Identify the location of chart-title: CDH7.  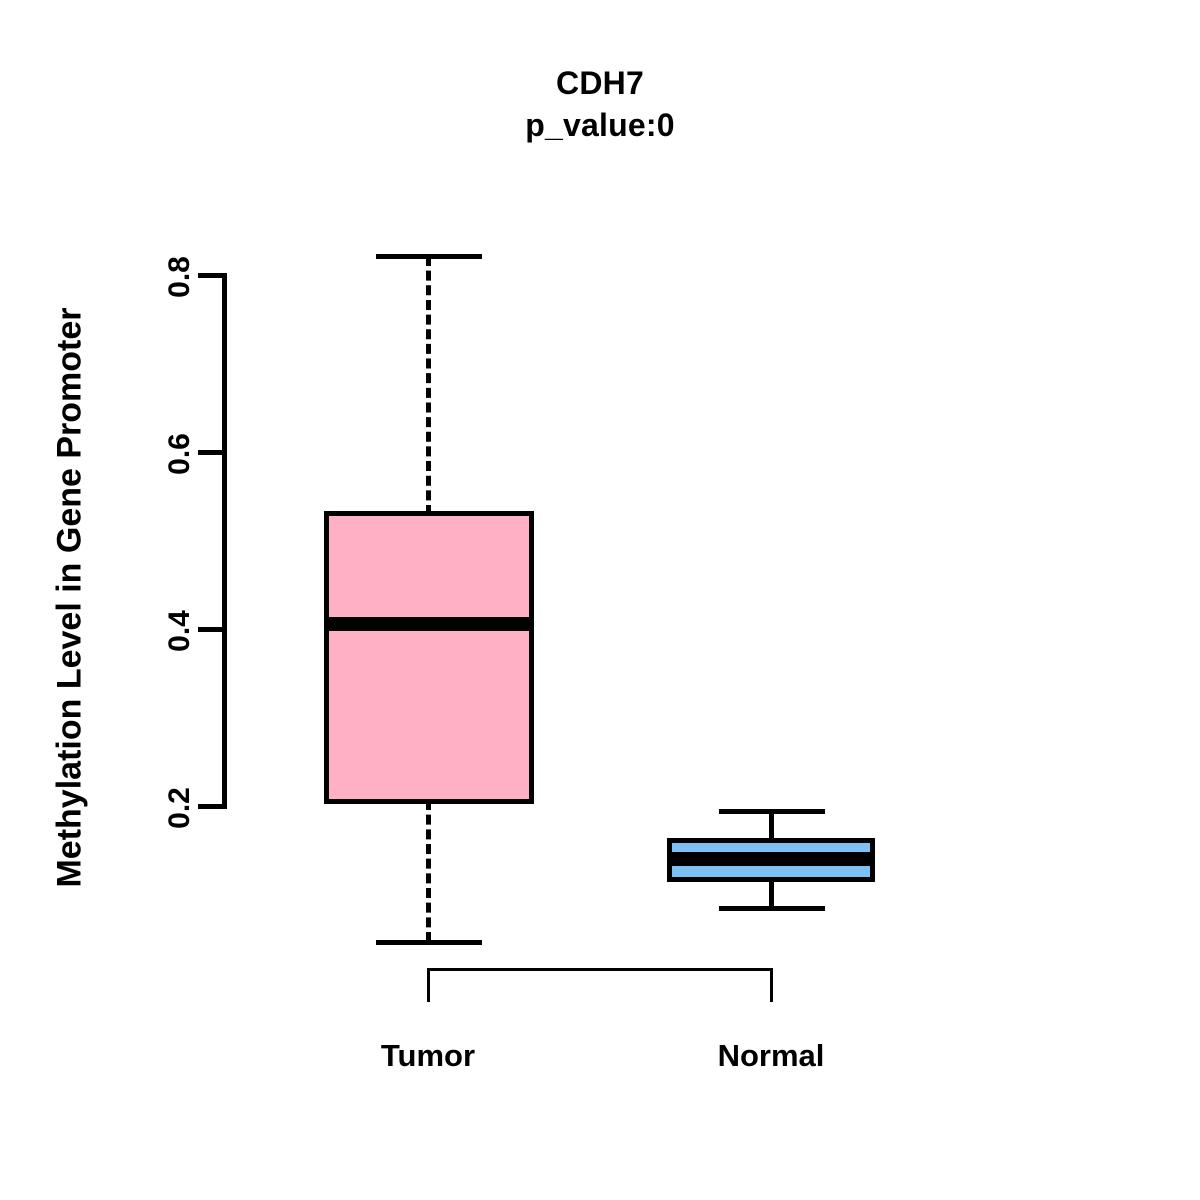
(600, 83).